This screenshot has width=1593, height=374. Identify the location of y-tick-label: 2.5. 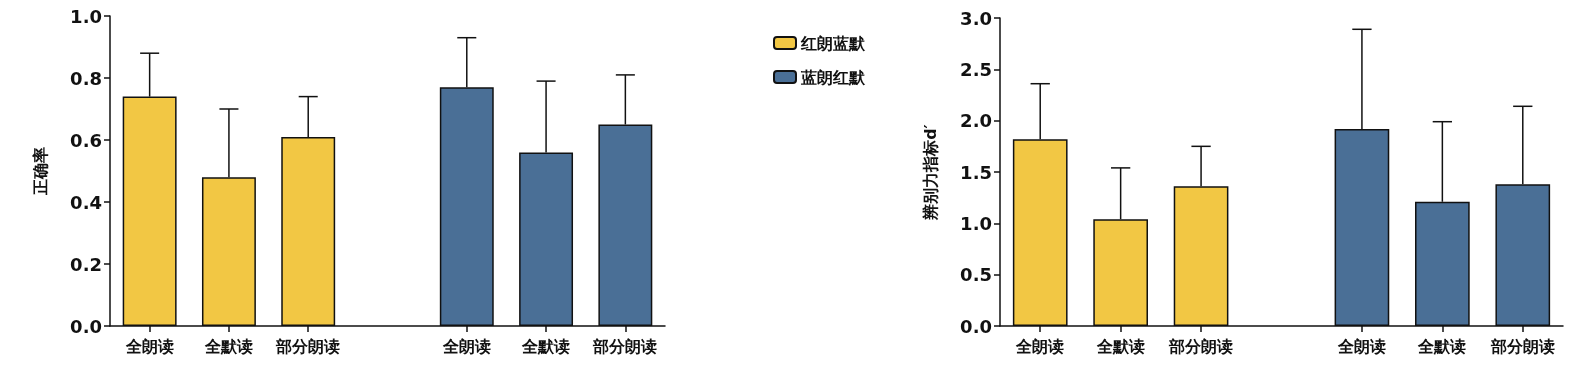
(976, 69).